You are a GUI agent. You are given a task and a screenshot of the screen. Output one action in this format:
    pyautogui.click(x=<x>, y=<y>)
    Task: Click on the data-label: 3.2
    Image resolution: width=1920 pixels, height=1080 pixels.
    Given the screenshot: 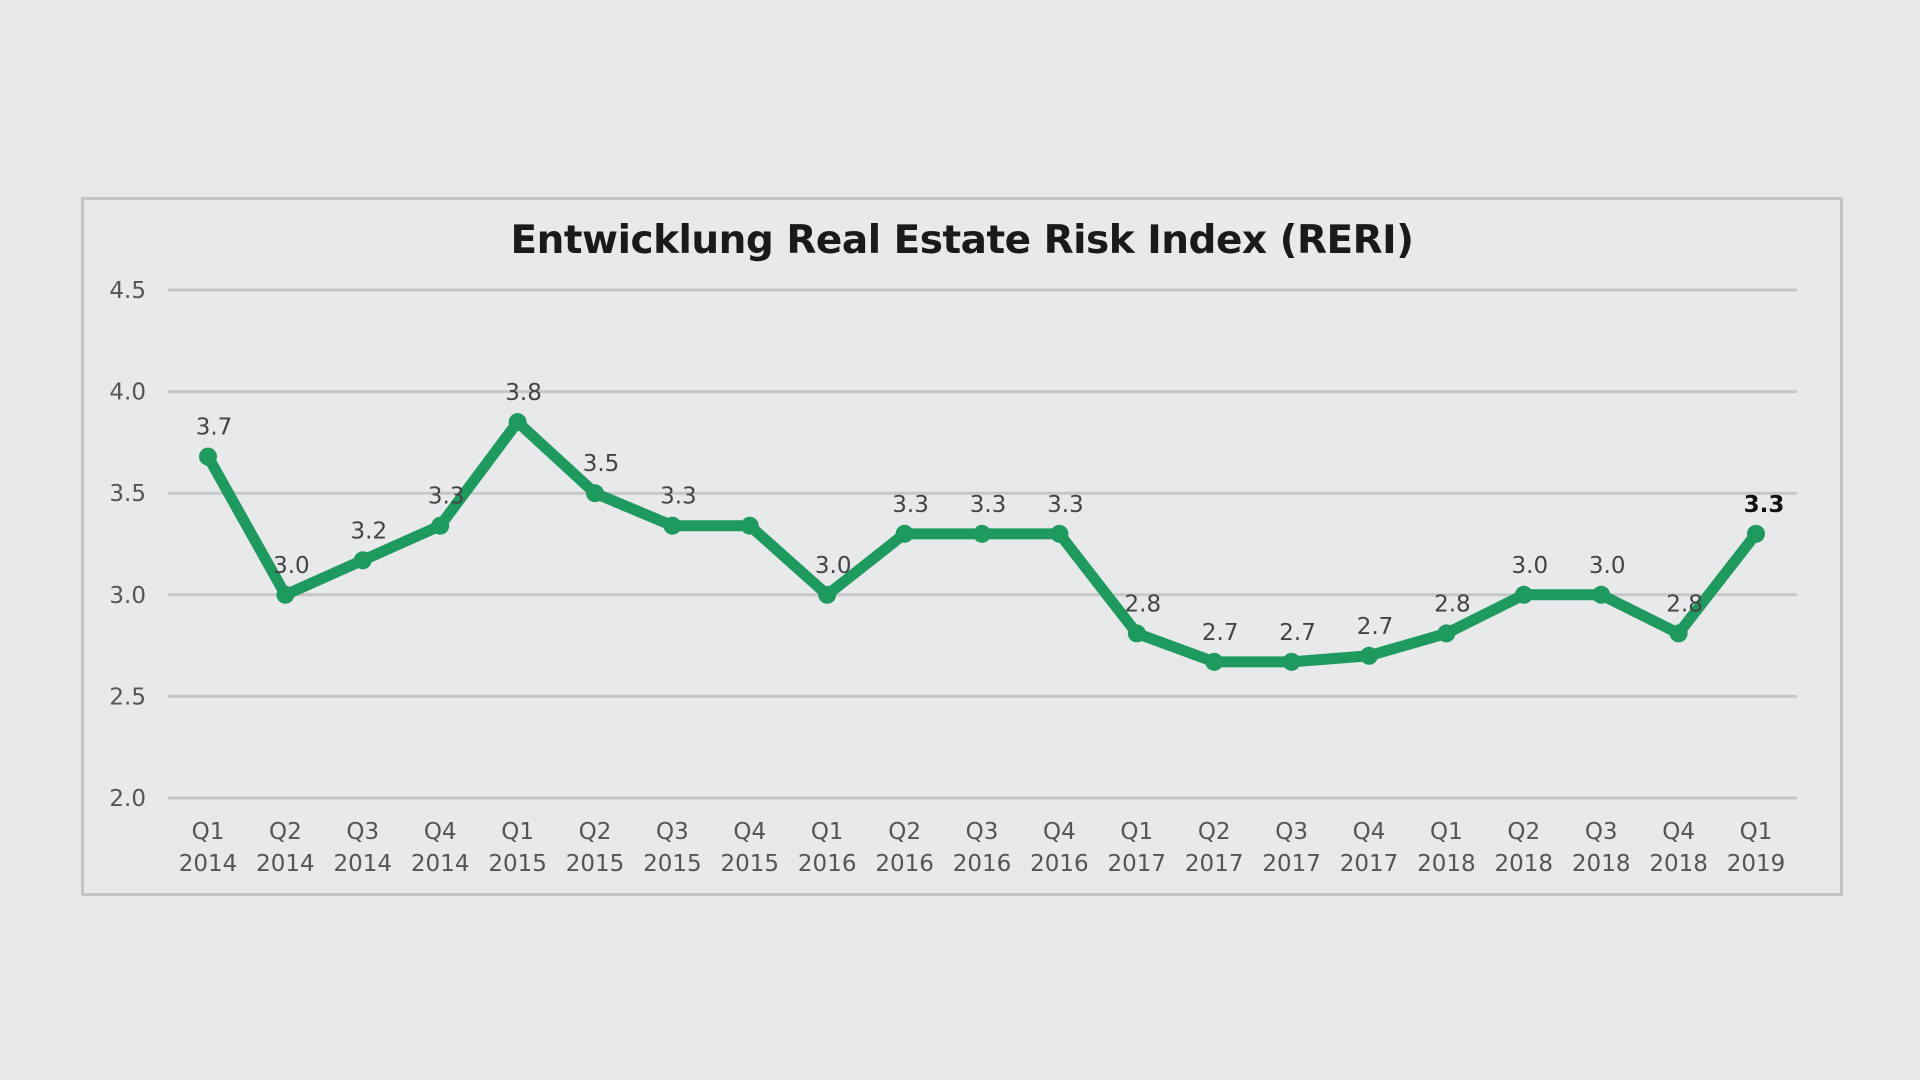 What is the action you would take?
    pyautogui.click(x=369, y=531)
    